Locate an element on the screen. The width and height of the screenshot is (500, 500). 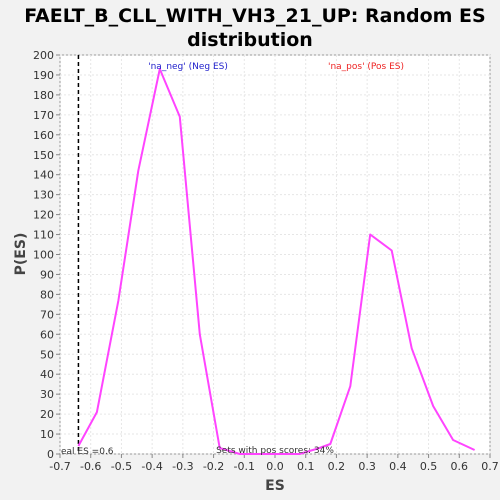
y-tick-label: 70 is located at coordinates (47, 314).